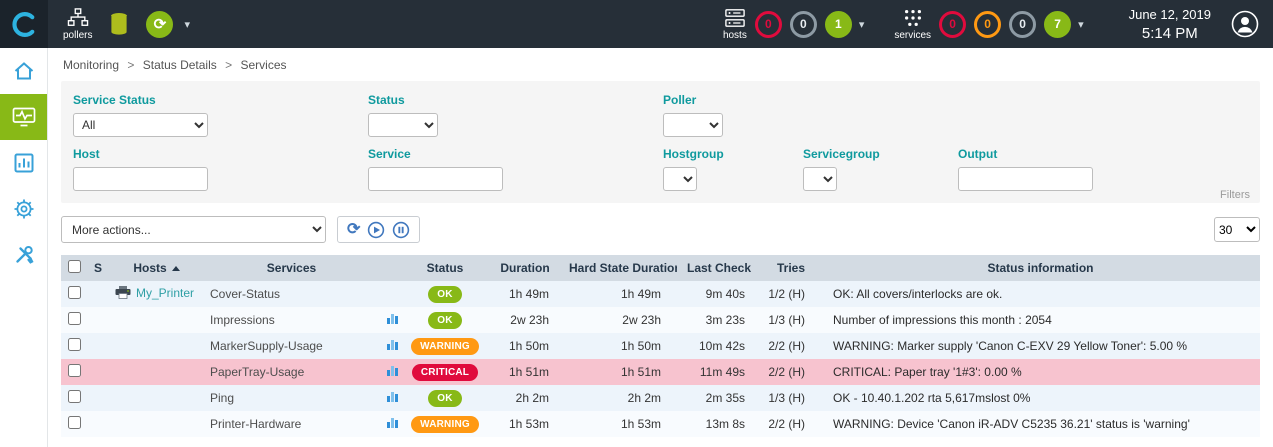 The image size is (1273, 447). What do you see at coordinates (841, 154) in the screenshot?
I see `servicegroup-label: Servicegroup` at bounding box center [841, 154].